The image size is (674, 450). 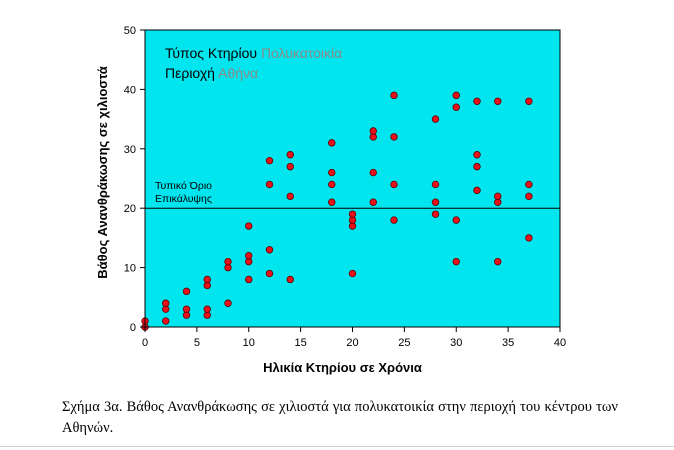 What do you see at coordinates (145, 343) in the screenshot?
I see `x-tick-label: 0` at bounding box center [145, 343].